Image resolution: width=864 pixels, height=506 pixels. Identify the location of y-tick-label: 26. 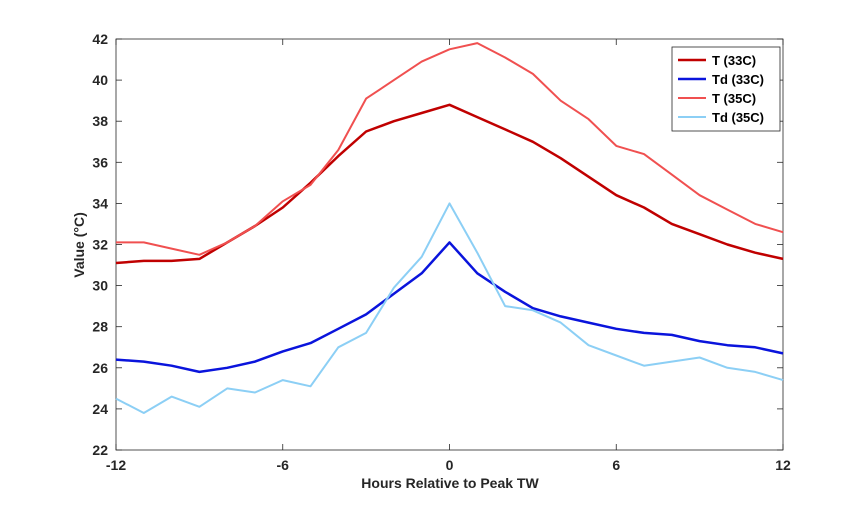
(100, 368).